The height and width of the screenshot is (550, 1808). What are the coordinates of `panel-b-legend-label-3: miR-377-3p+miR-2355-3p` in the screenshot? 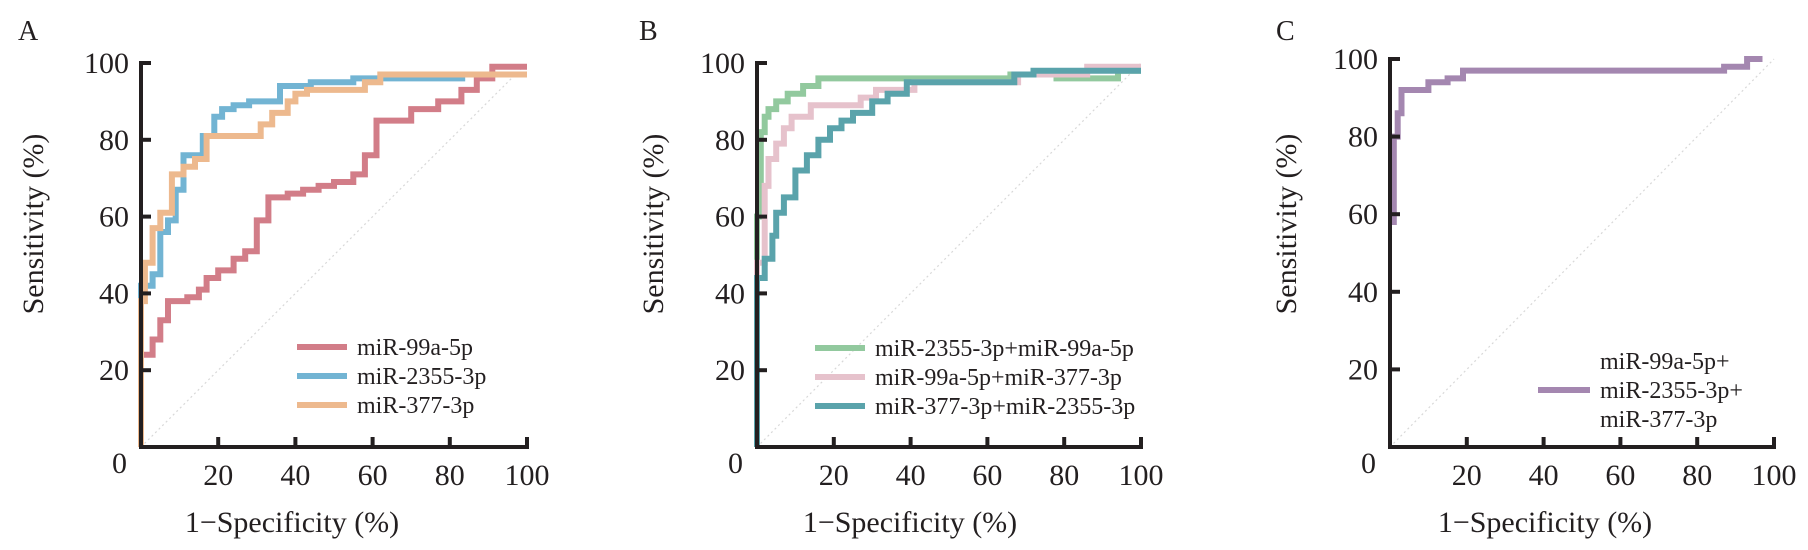 It's located at (1005, 407).